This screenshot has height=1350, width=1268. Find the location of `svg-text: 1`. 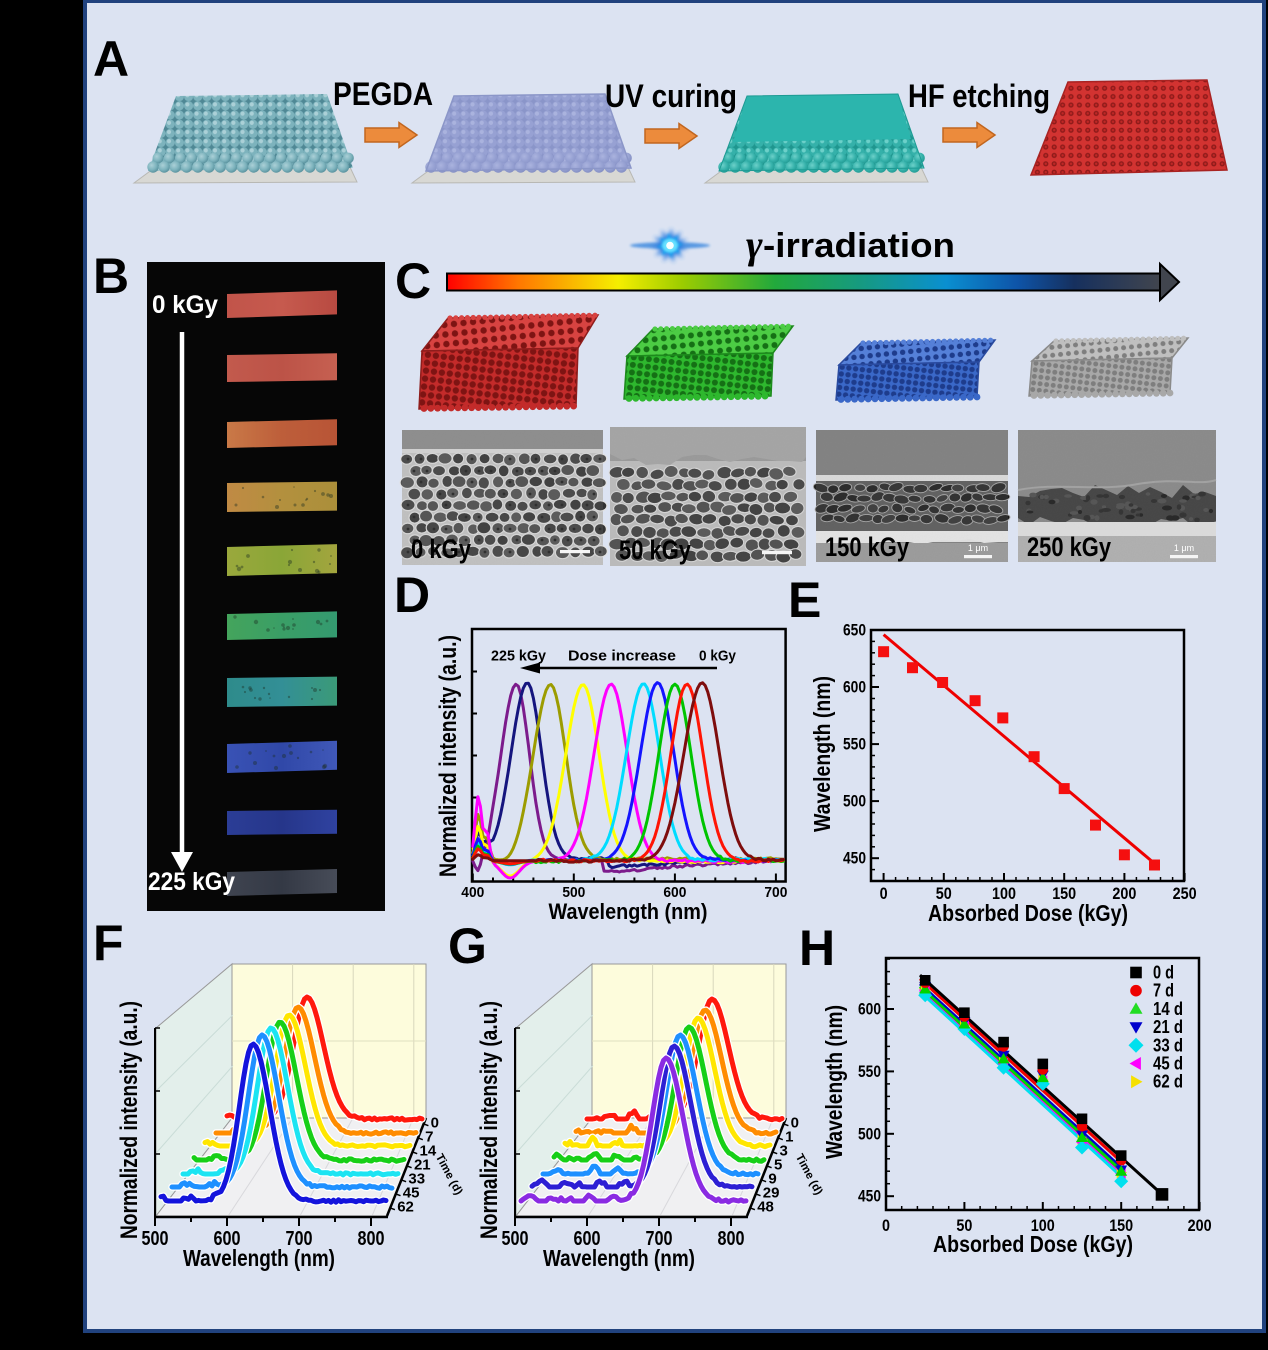

svg-text: 1 is located at coordinates (789, 1136).